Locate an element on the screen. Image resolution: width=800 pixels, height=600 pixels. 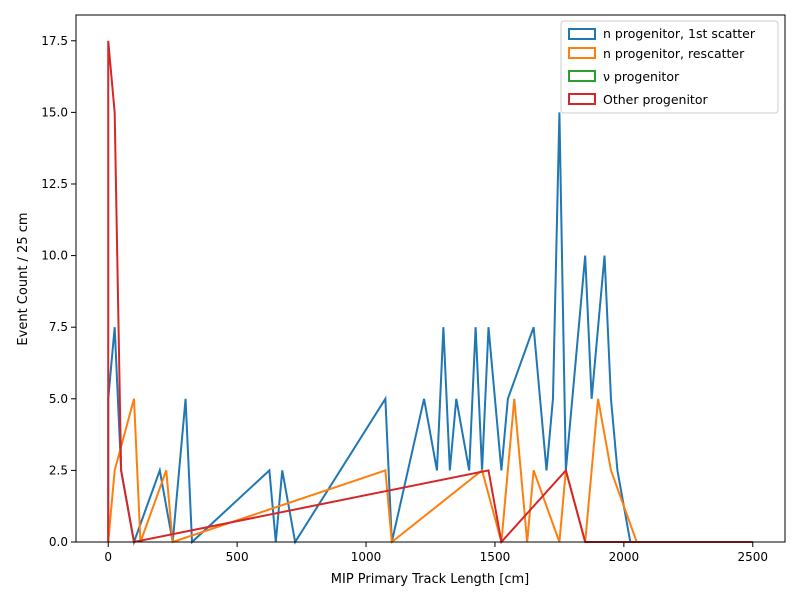
legend-frame is located at coordinates (669, 67).